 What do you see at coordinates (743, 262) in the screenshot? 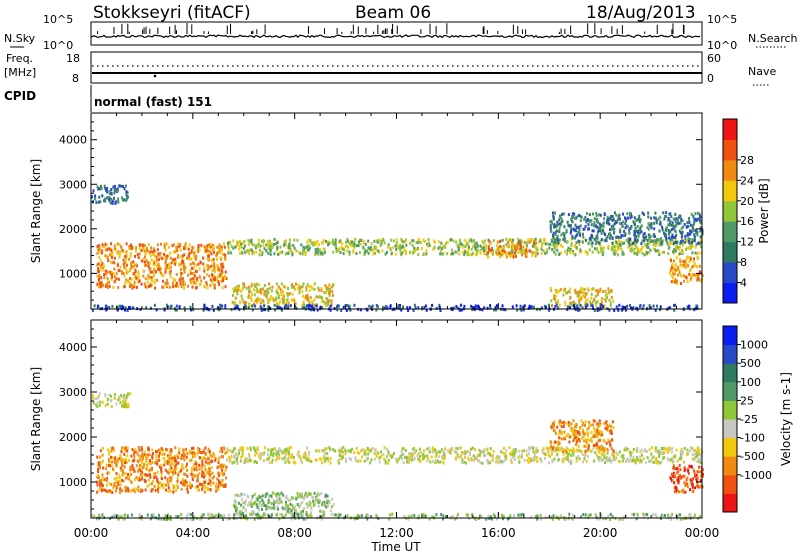
I see `colorbar-tick-label: 8` at bounding box center [743, 262].